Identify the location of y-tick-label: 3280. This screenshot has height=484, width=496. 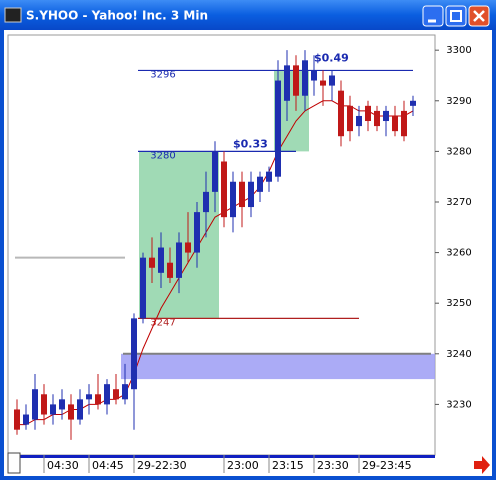
(458, 151).